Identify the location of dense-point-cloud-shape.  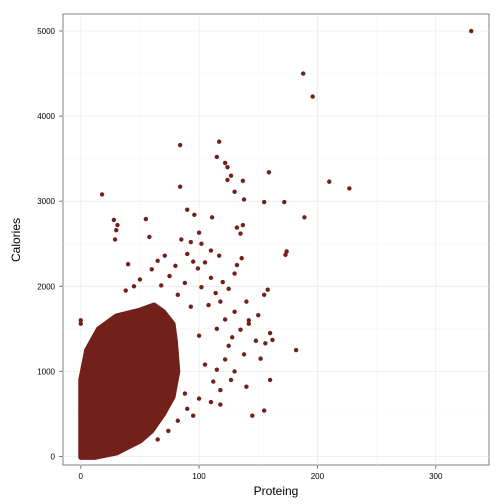
(129, 381).